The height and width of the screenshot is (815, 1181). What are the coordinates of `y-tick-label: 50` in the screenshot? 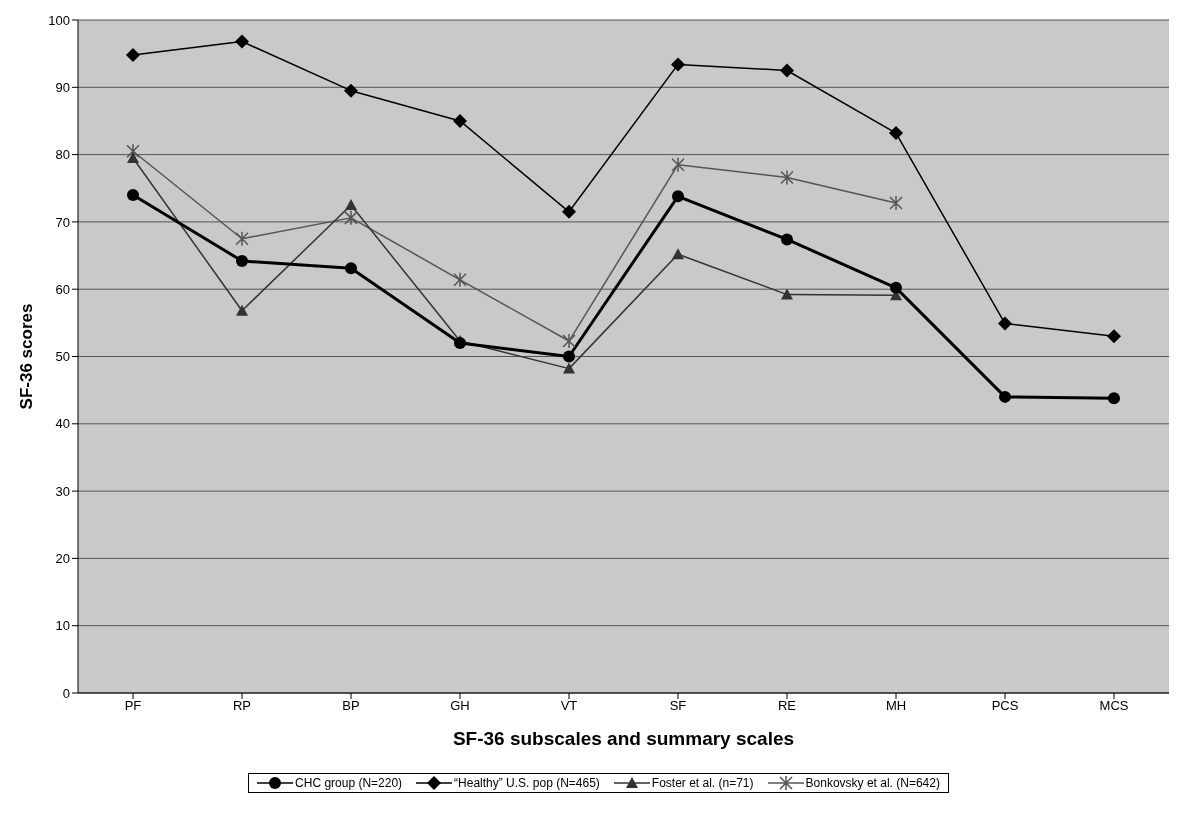 It's located at (62, 357).